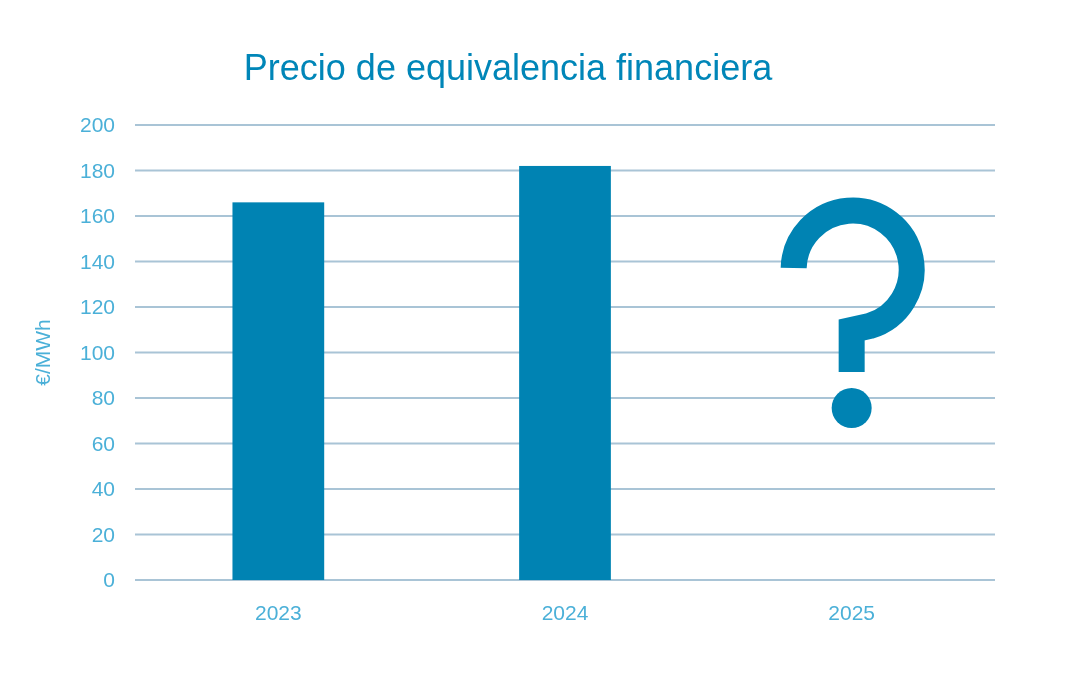 The width and height of the screenshot is (1066, 694). I want to click on y-tick-label: 40, so click(103, 489).